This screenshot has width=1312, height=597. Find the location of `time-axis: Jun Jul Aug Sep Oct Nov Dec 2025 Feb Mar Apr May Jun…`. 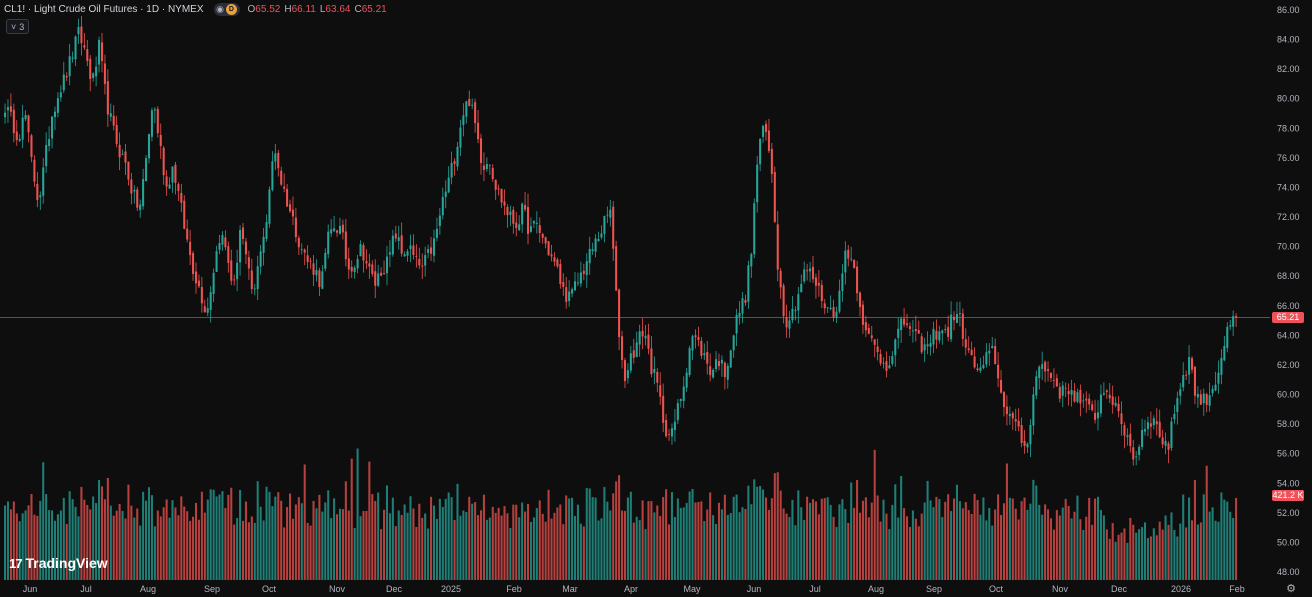

time-axis: Jun Jul Aug Sep Oct Nov Dec 2025 Feb Mar Apr May Jun… is located at coordinates (634, 589).